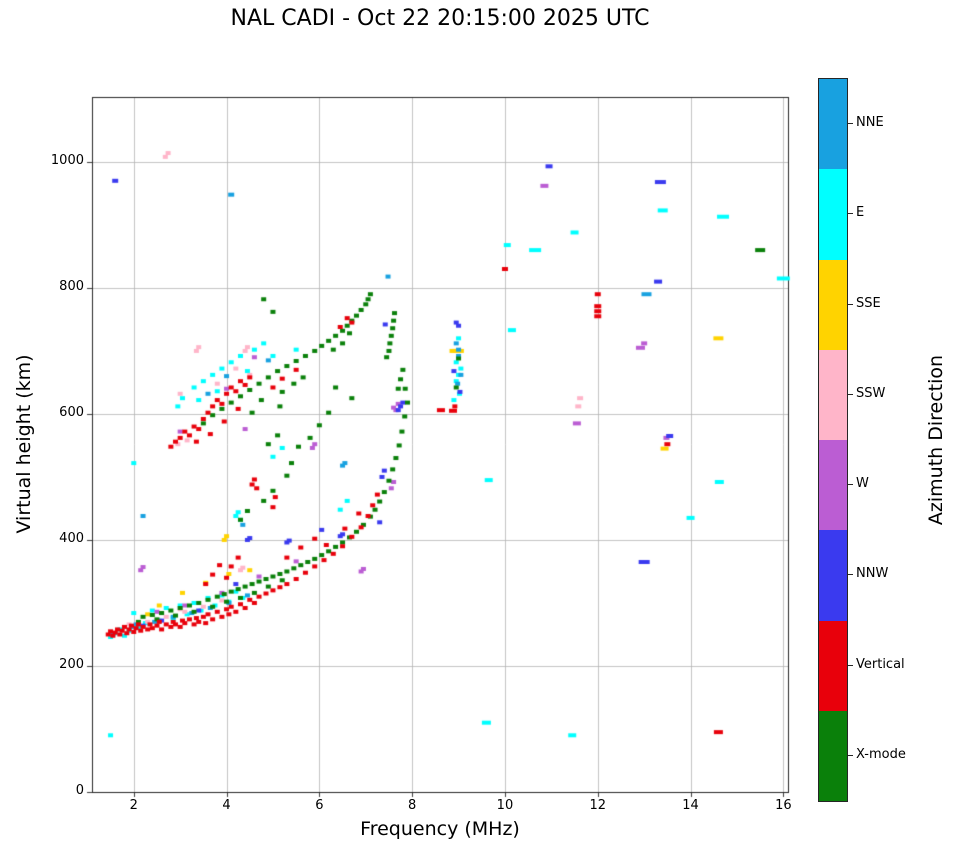 This screenshot has width=958, height=857. I want to click on x-tick-label: 6, so click(319, 805).